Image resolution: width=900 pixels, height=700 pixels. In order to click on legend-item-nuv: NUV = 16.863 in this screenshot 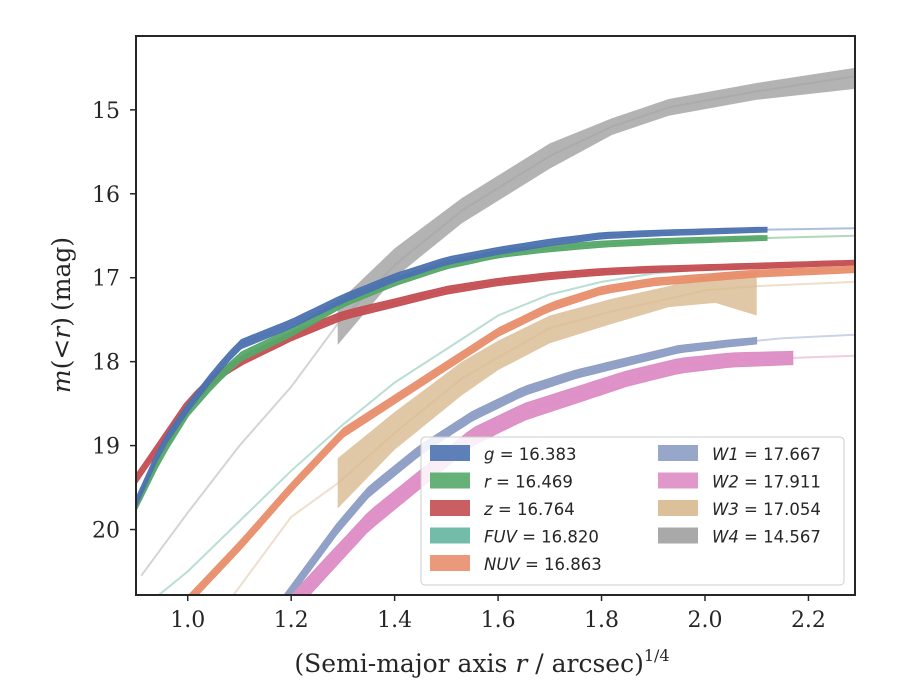, I will do `click(516, 564)`.